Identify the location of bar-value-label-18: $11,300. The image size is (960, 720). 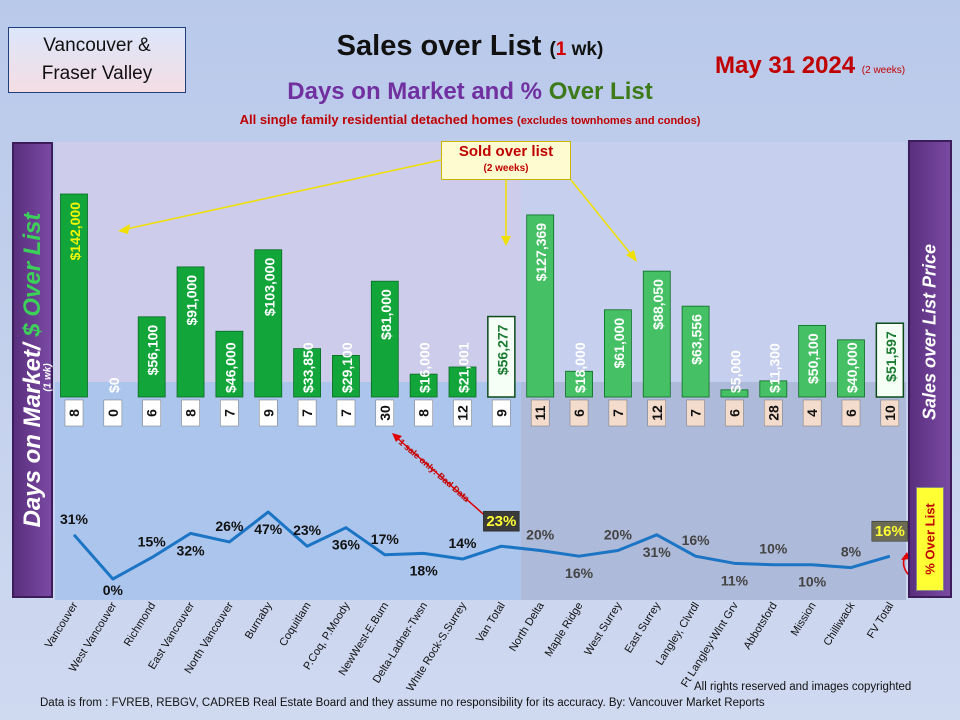
(774, 368).